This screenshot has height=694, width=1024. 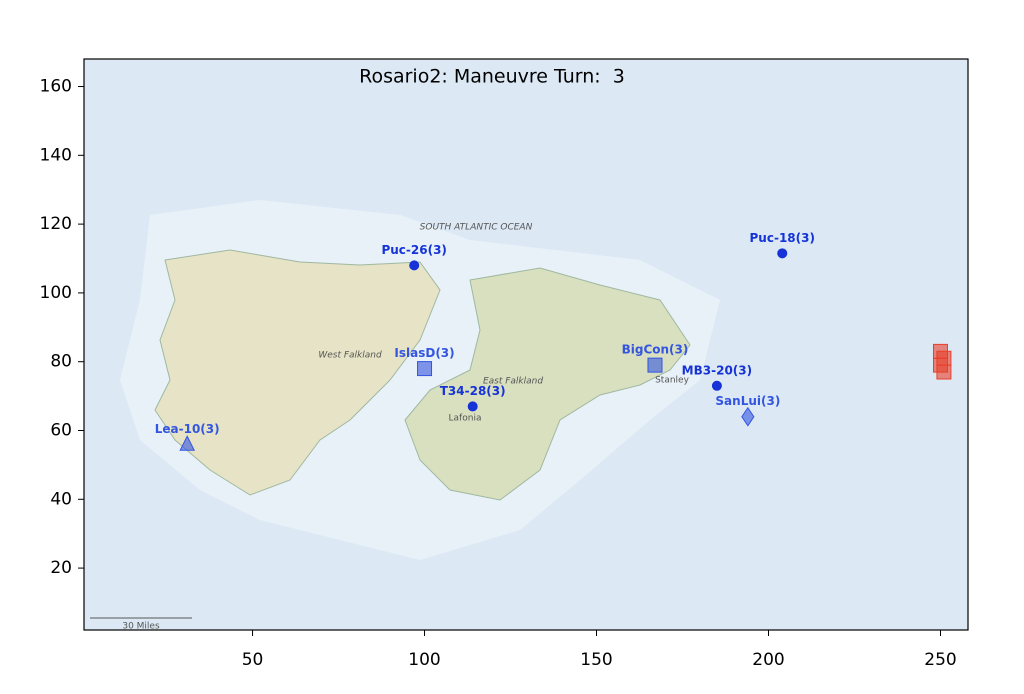 What do you see at coordinates (187, 429) in the screenshot?
I see `point-label: Lea-10(3)` at bounding box center [187, 429].